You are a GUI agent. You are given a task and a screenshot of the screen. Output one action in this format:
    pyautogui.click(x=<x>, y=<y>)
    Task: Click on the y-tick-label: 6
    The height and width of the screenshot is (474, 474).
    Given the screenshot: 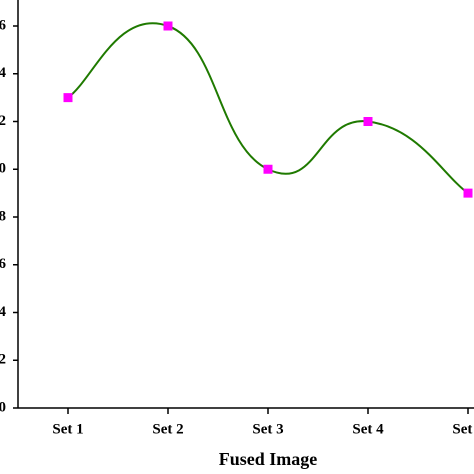 What is the action you would take?
    pyautogui.click(x=3, y=264)
    